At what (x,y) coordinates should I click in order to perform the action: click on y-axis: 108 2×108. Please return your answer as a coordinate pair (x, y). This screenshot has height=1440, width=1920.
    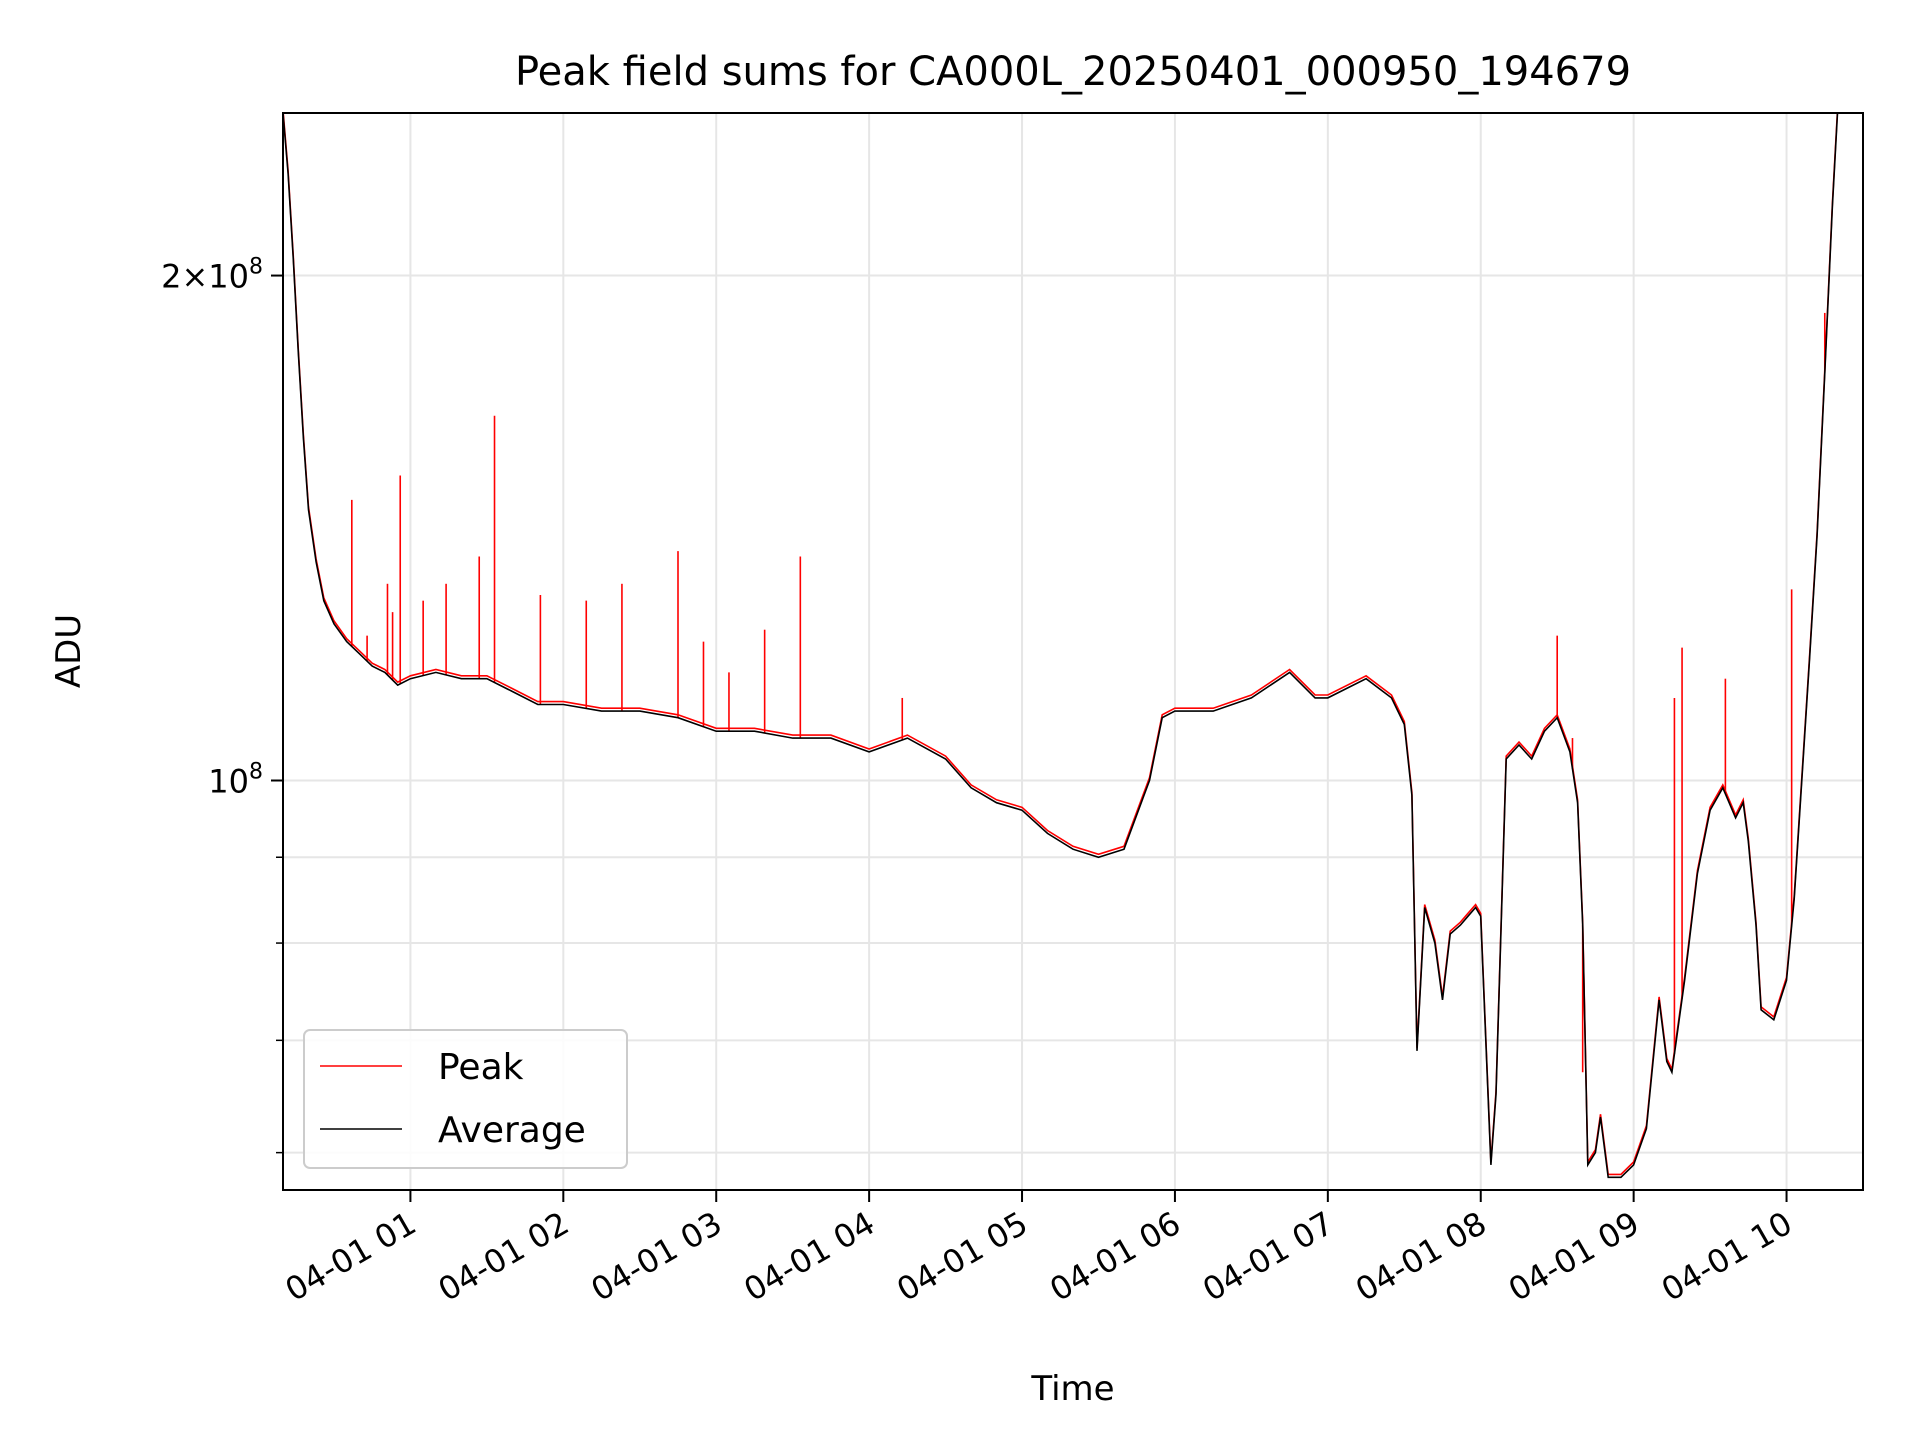
    Looking at the image, I should click on (222, 704).